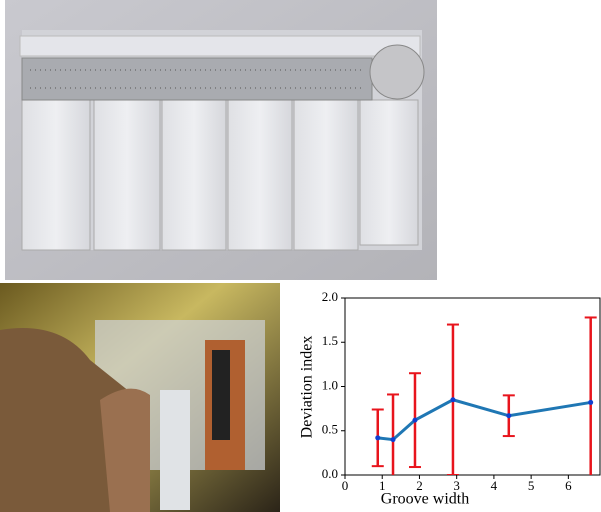 This screenshot has height=512, width=601. I want to click on y-tick-label: 1.0, so click(330, 384).